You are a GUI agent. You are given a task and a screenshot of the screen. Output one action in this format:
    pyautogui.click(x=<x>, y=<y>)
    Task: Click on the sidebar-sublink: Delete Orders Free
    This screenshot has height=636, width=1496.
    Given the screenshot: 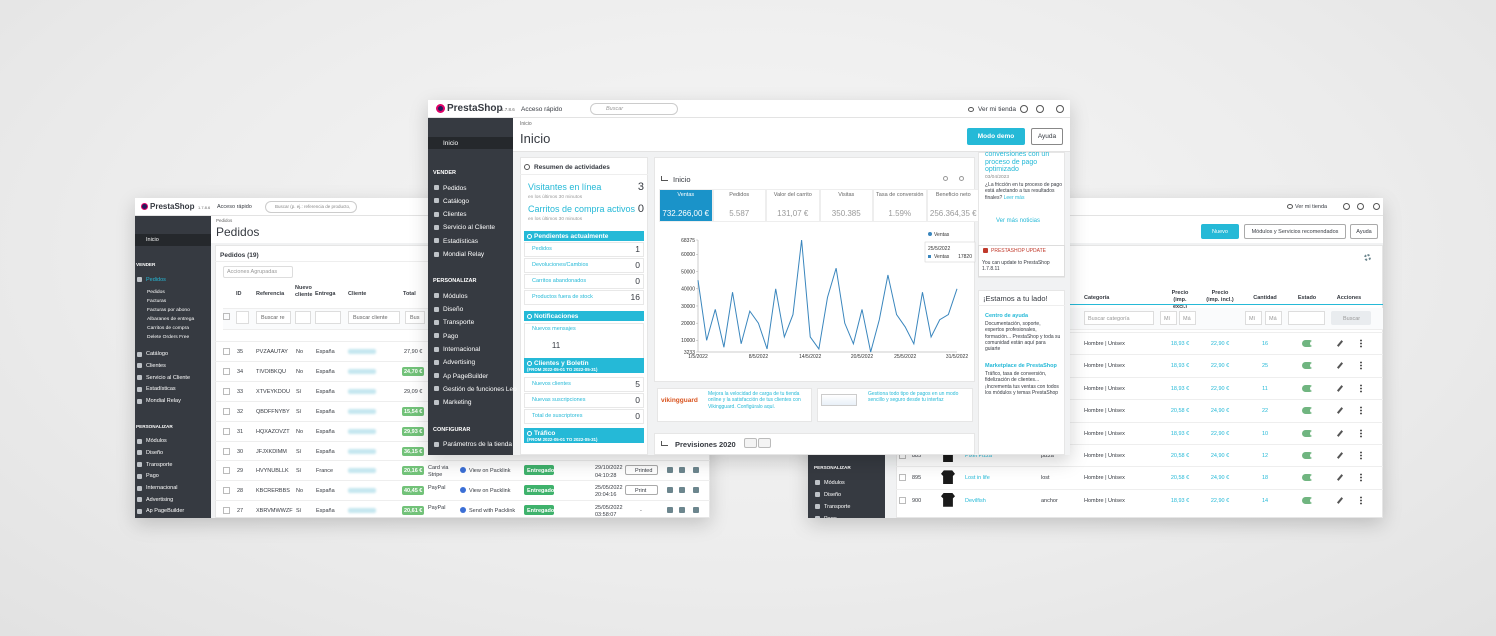 What is the action you would take?
    pyautogui.click(x=168, y=338)
    